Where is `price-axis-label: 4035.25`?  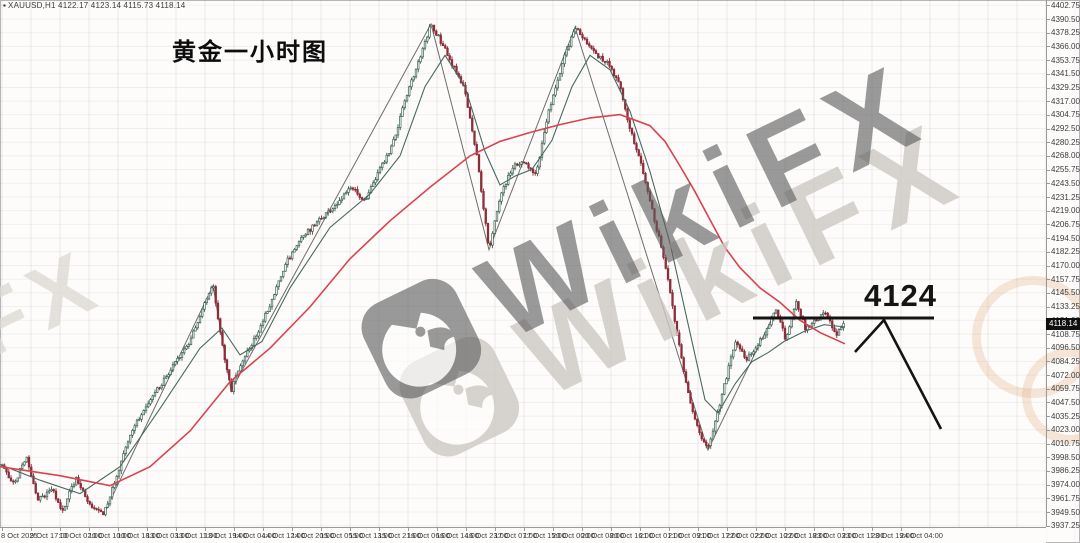 price-axis-label: 4035.25 is located at coordinates (1065, 416).